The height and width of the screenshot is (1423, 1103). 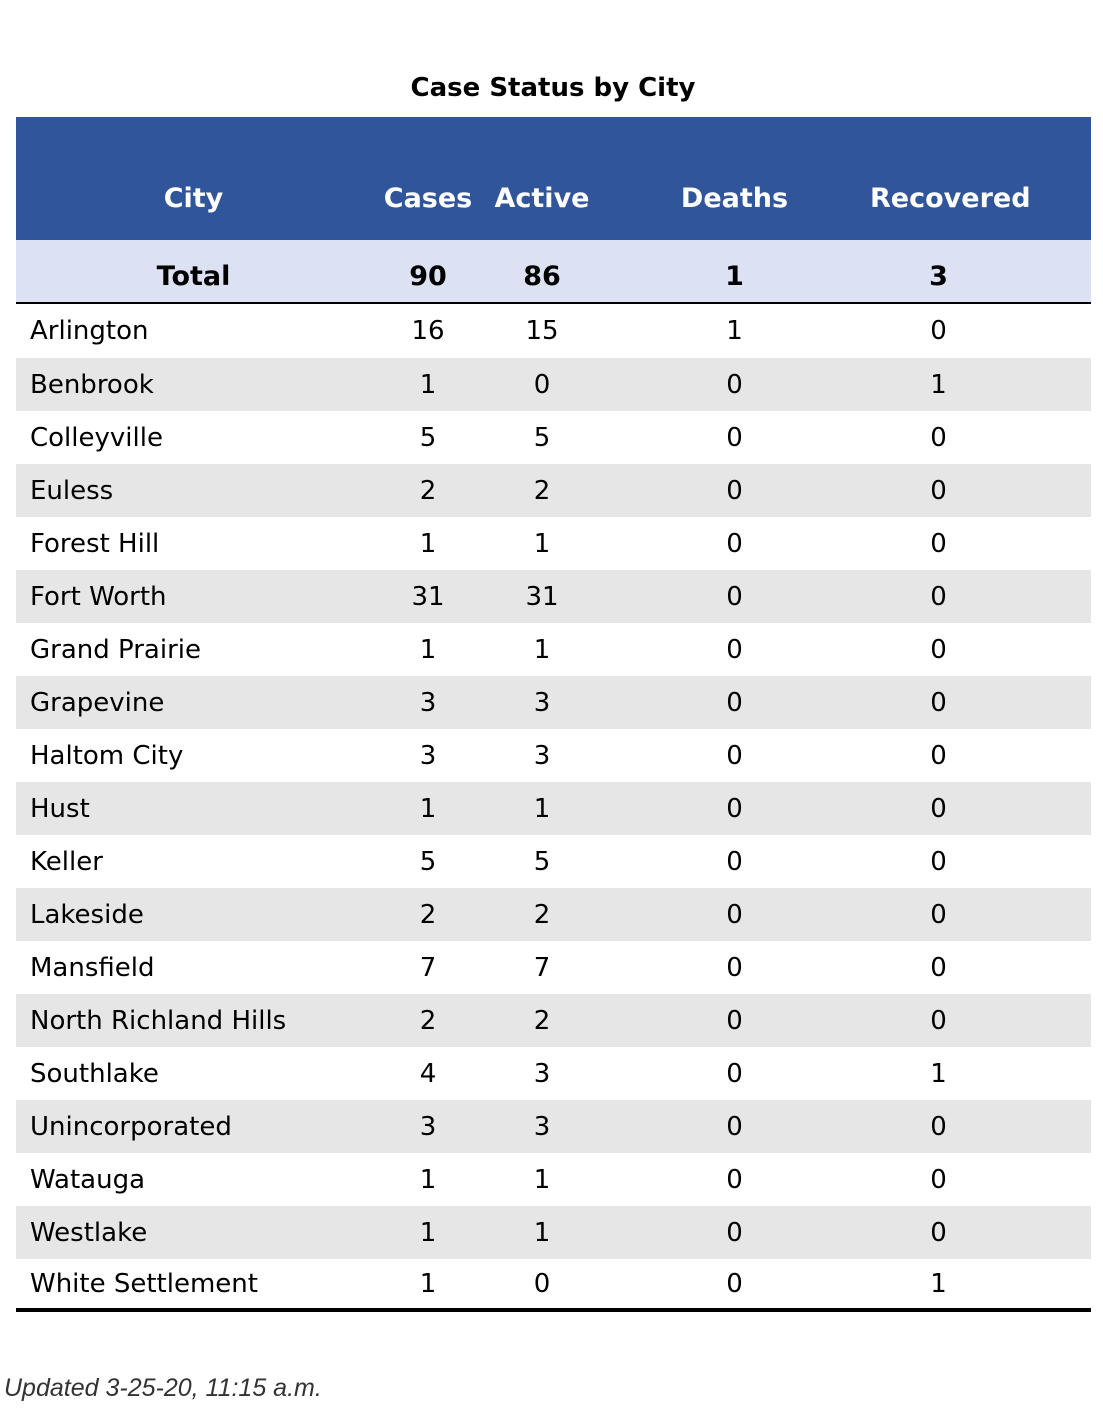 I want to click on total-row: Total 90 86 1 3, so click(x=553, y=272).